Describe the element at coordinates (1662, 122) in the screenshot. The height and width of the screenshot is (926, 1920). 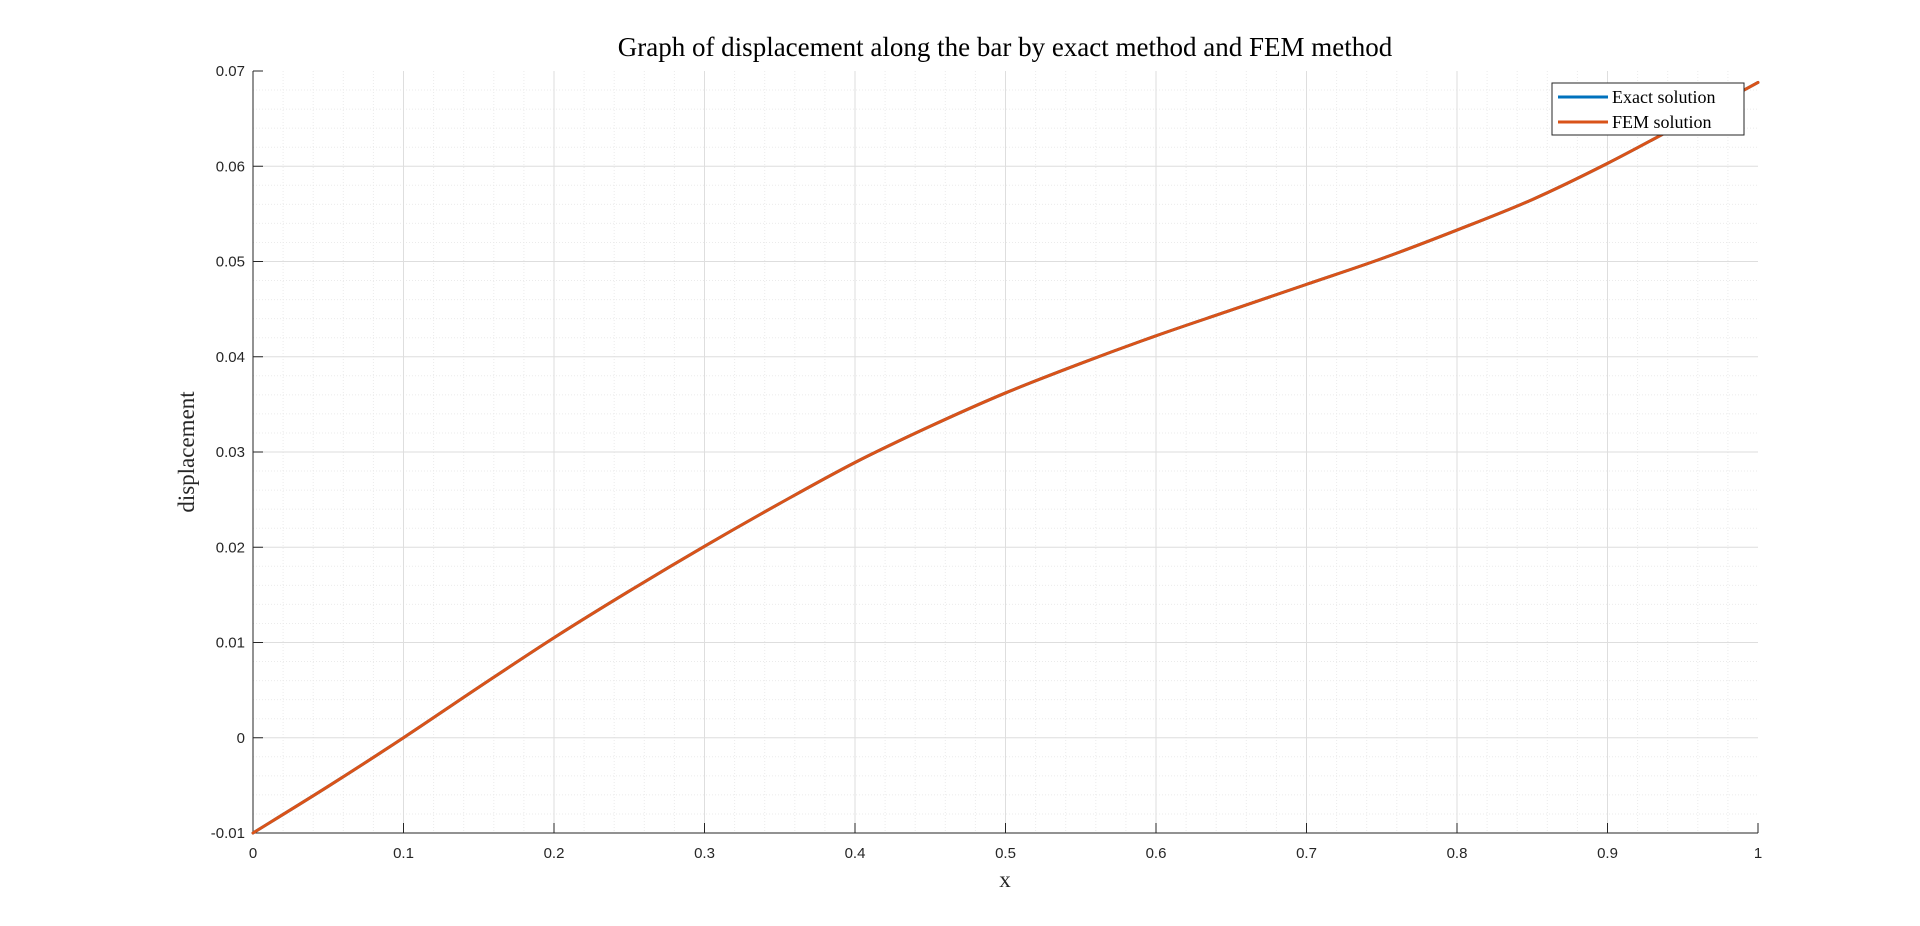
I see `legend-label-fem: FEM solution` at that location.